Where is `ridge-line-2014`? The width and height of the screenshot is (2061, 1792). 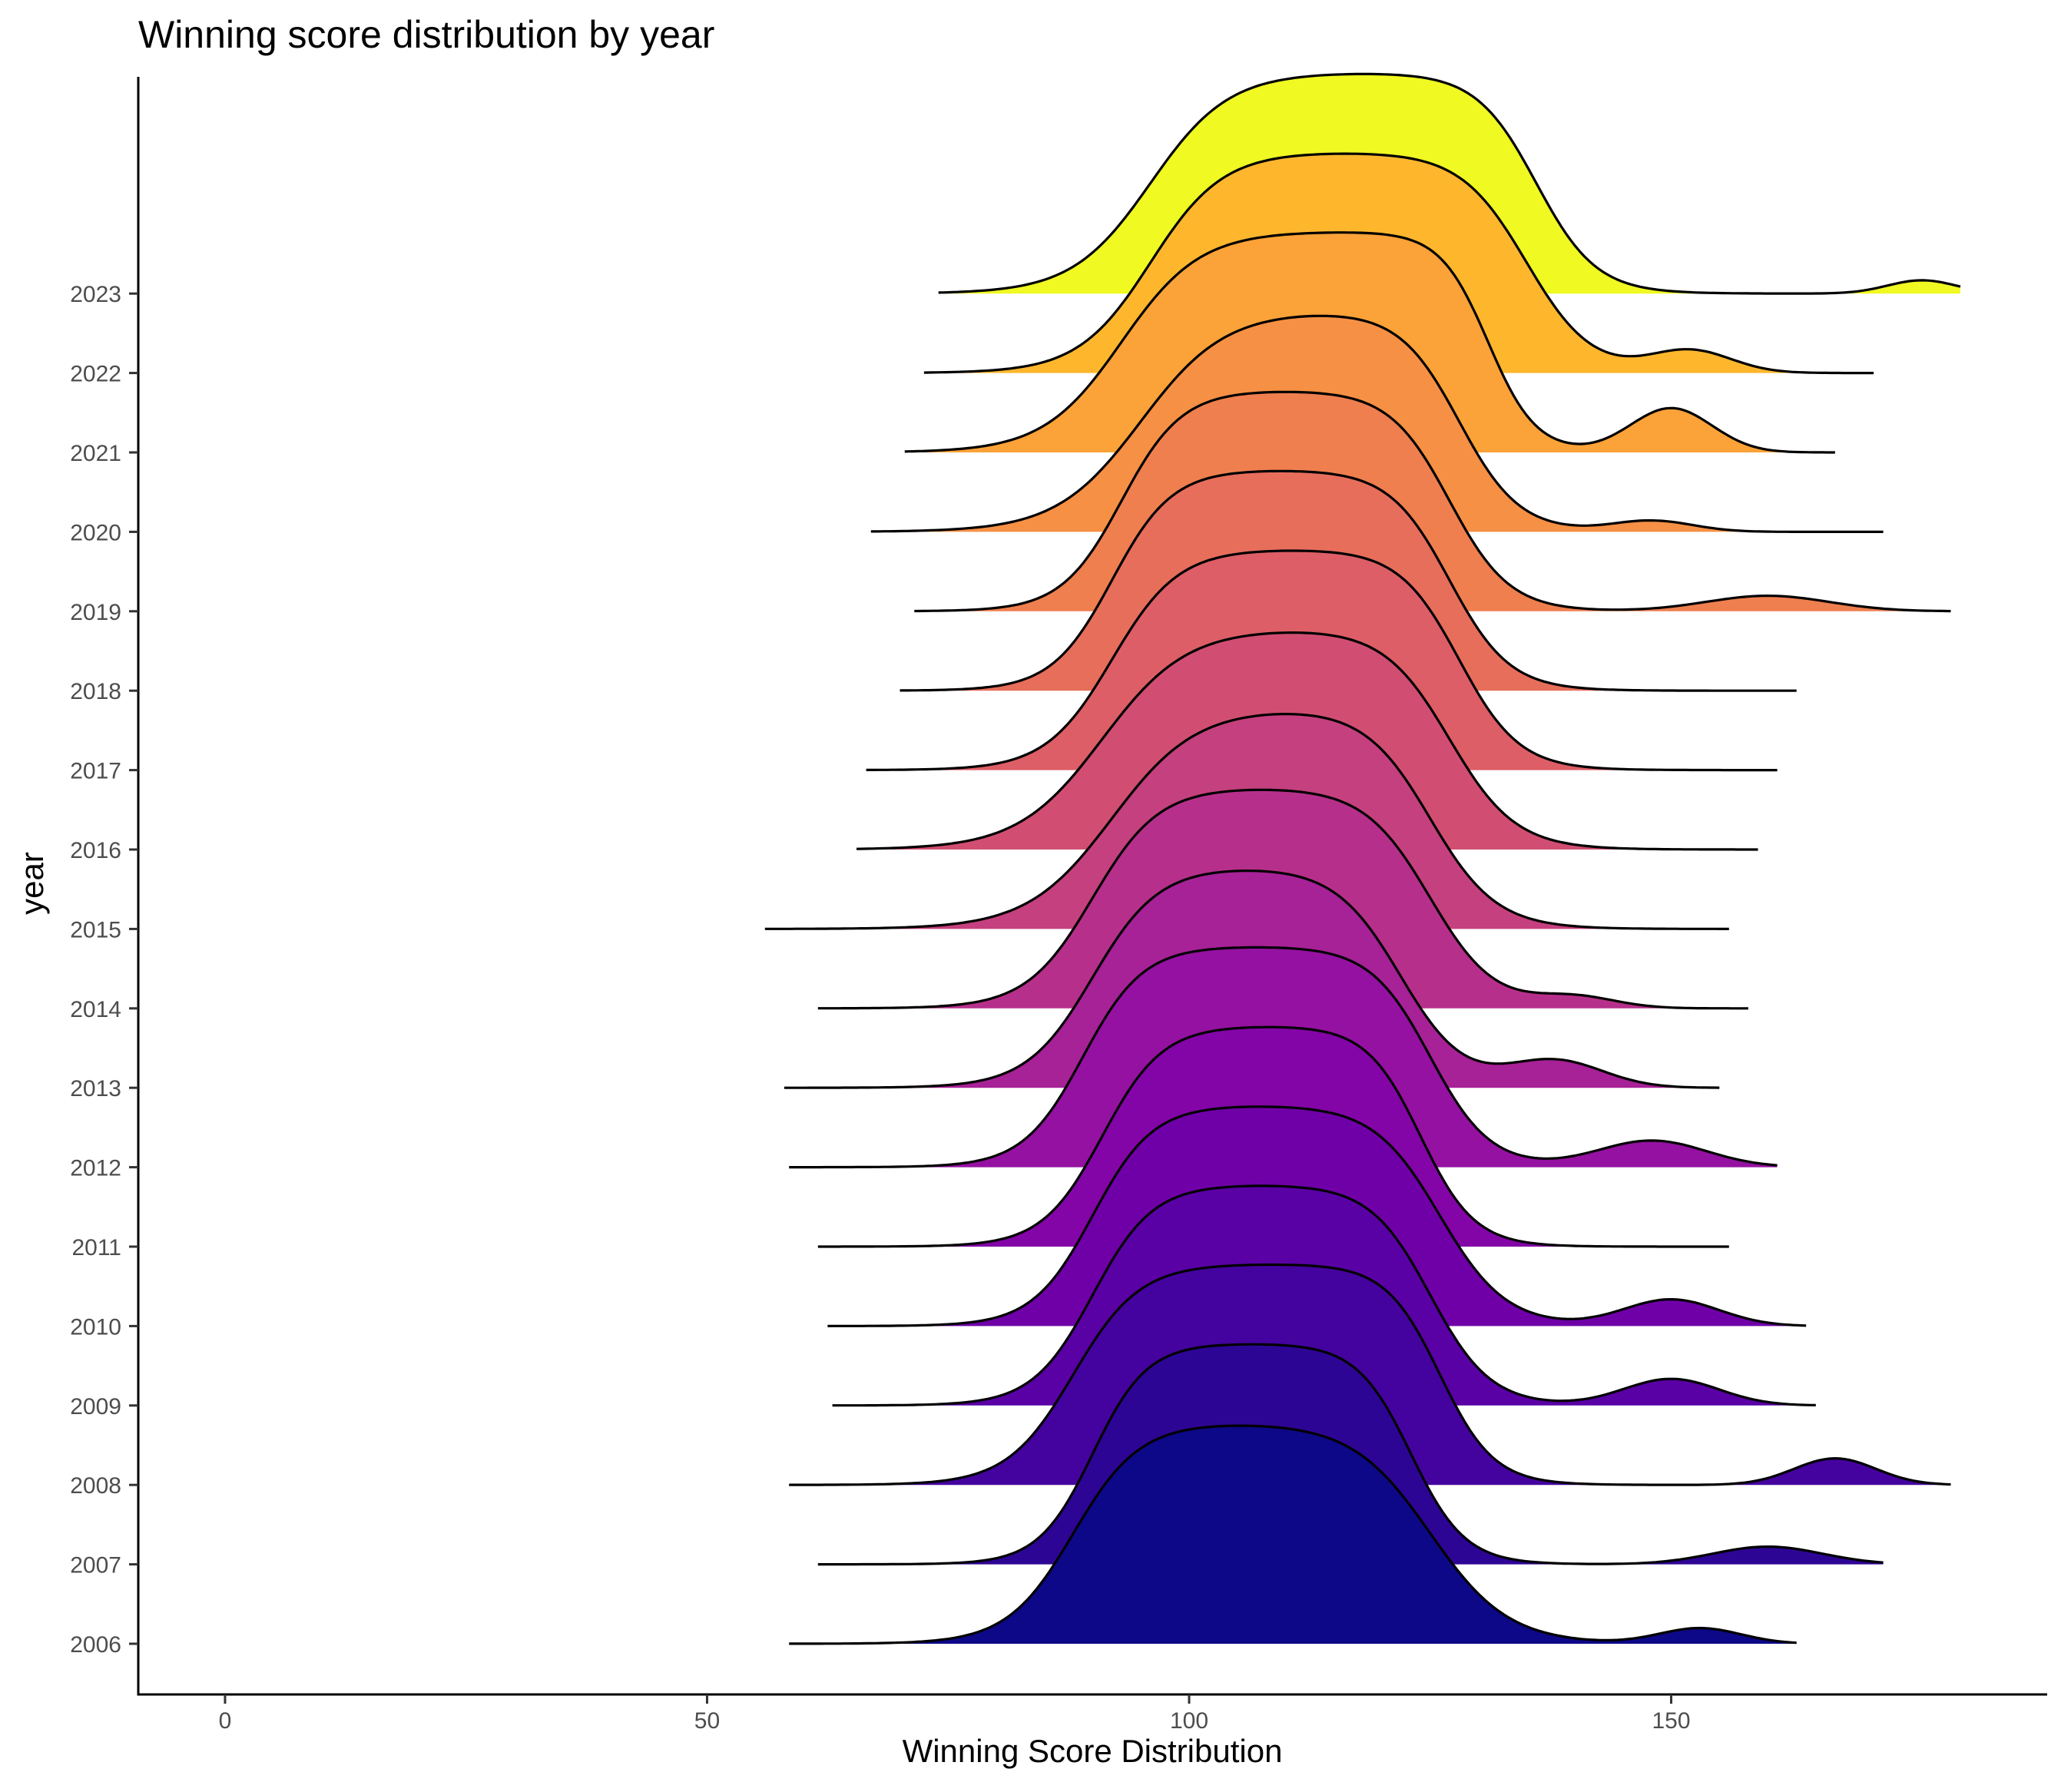 ridge-line-2014 is located at coordinates (1282, 899).